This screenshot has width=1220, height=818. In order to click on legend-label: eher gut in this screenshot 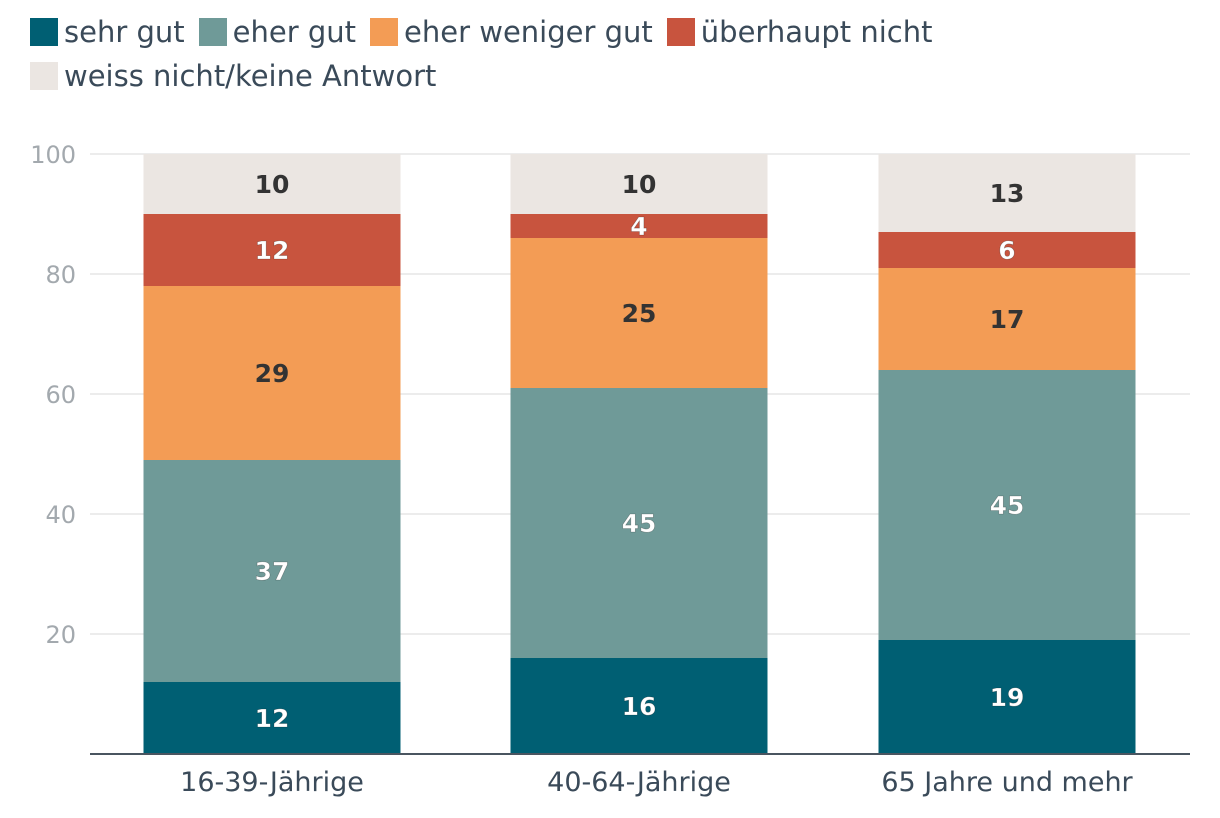, I will do `click(294, 32)`.